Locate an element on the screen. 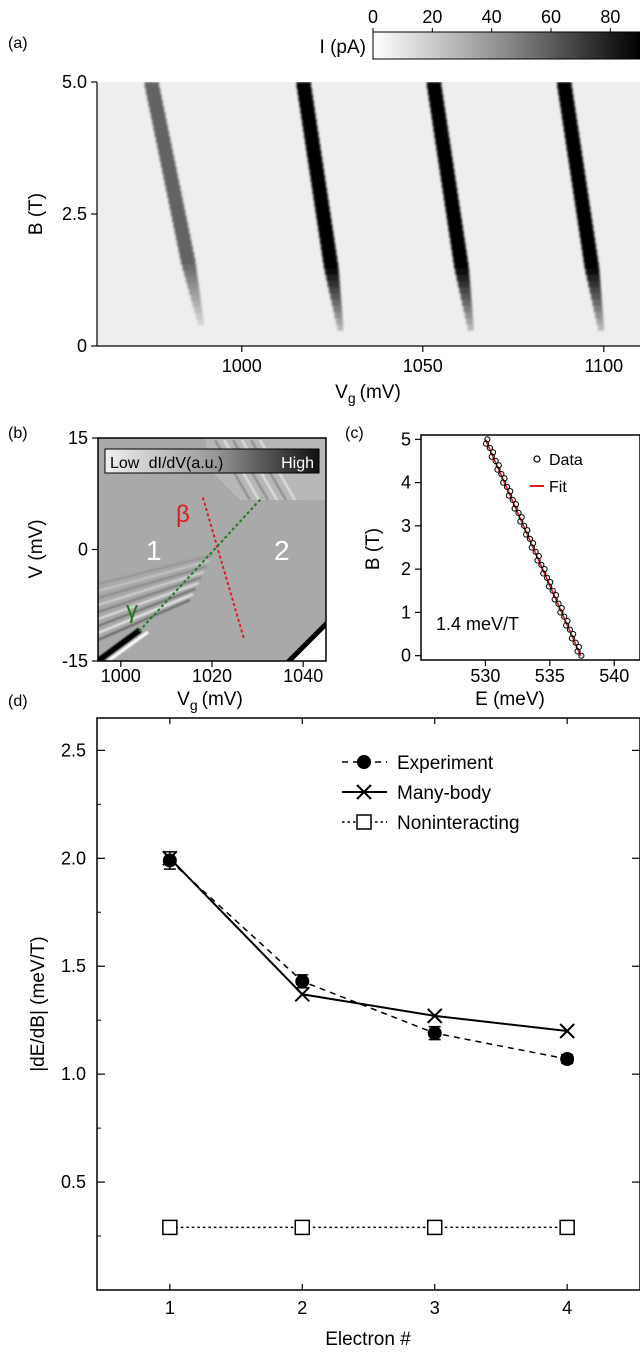  colorbar-tick-label: 20 is located at coordinates (432, 17).